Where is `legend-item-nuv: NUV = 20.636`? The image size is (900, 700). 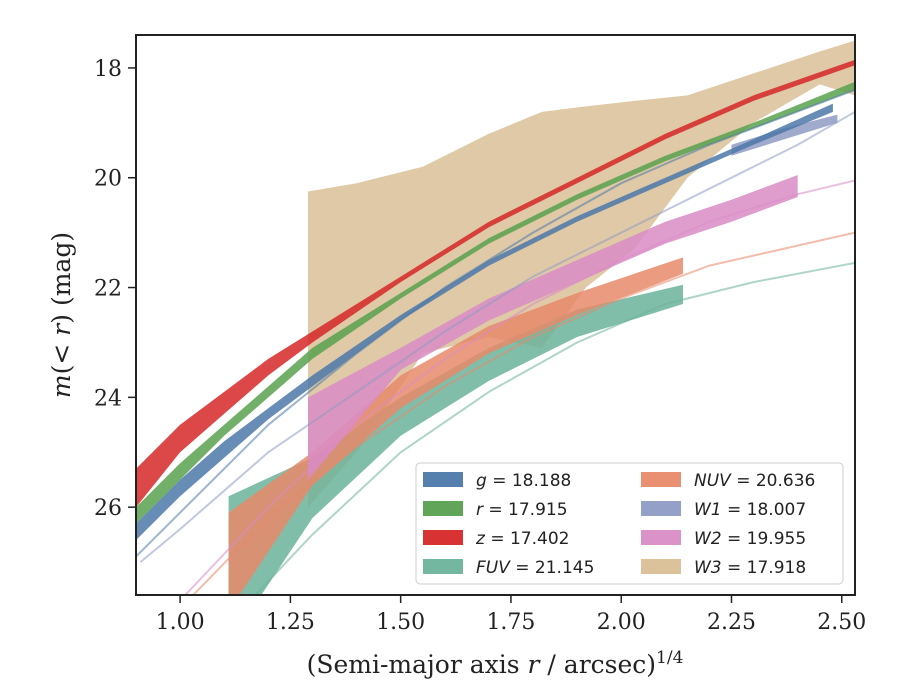 legend-item-nuv: NUV = 20.636 is located at coordinates (728, 481).